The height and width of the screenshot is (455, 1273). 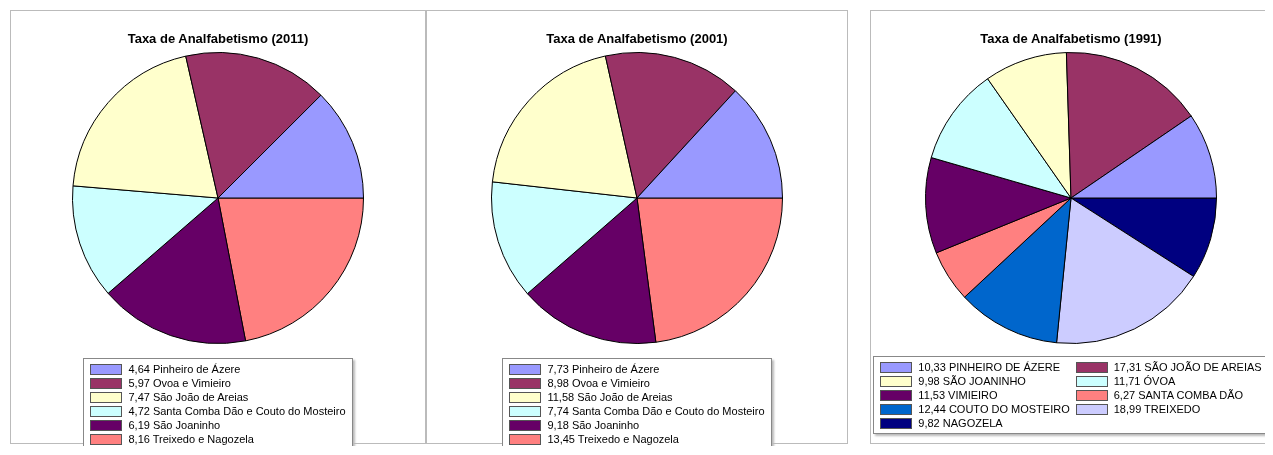 I want to click on legend-label: 11,53 VIMIEIRO, so click(x=958, y=395).